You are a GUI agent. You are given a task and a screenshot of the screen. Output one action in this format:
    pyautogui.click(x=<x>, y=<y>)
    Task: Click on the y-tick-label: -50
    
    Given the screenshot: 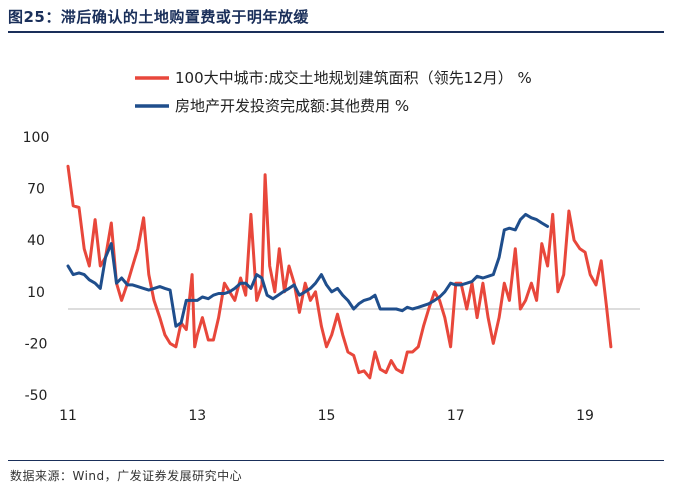 What is the action you would take?
    pyautogui.click(x=36, y=396)
    